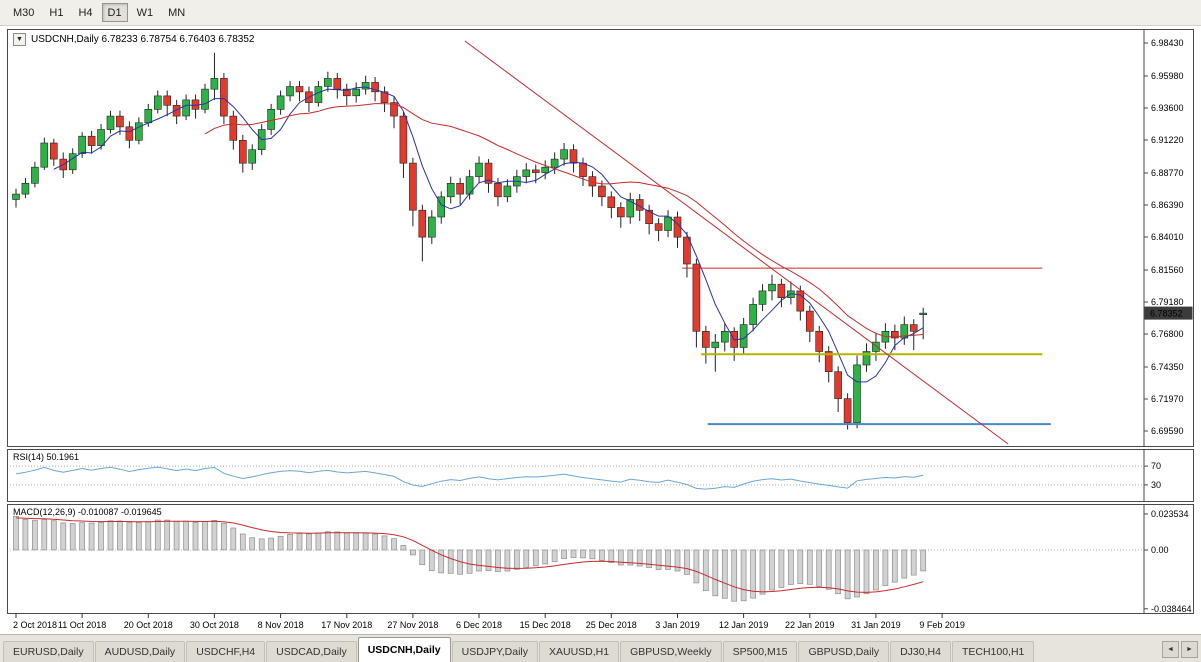  Describe the element at coordinates (1160, 550) in the screenshot. I see `svg-text: 0.00` at that location.